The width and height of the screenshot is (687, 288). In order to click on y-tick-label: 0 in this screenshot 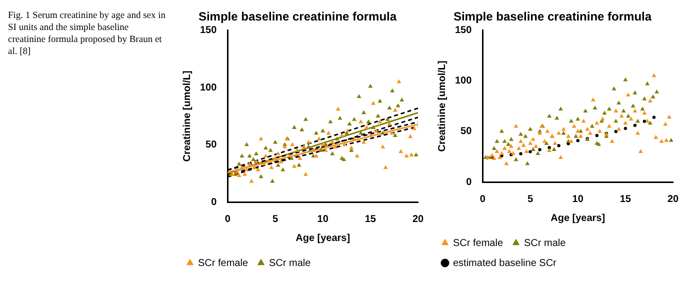, I will do `click(469, 182)`.